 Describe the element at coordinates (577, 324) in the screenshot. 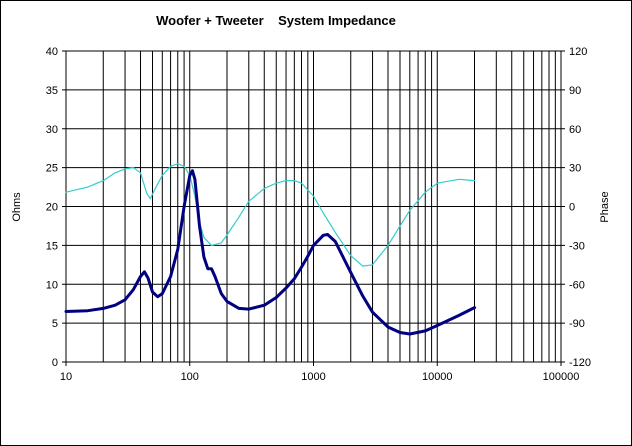

I see `y2-tick-label: -90` at that location.